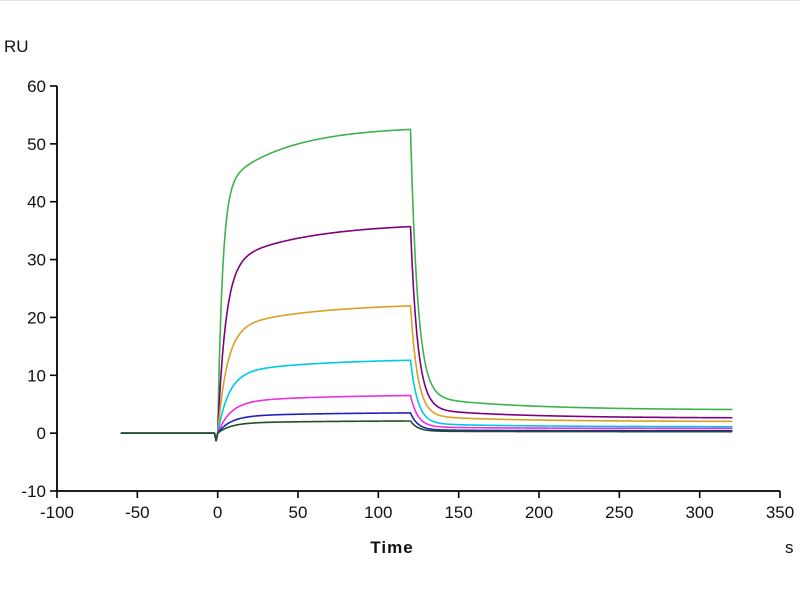 This screenshot has width=800, height=600. What do you see at coordinates (36, 86) in the screenshot?
I see `y-tick-label: 60` at bounding box center [36, 86].